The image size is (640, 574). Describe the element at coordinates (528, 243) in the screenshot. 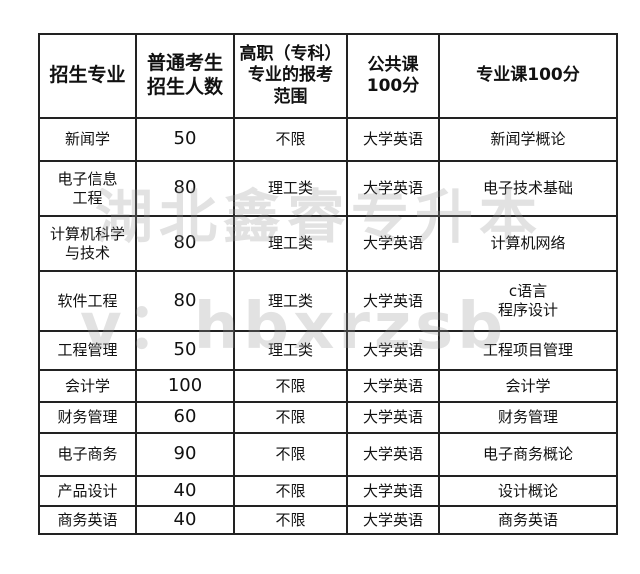

I see `cell-major-course: 计算机网络` at that location.